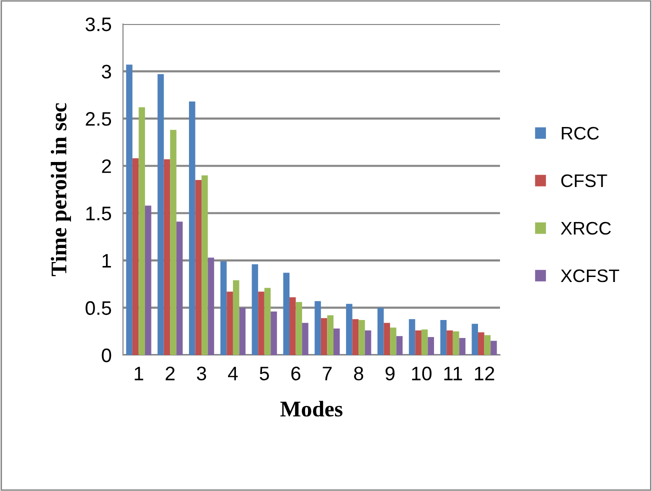  What do you see at coordinates (99, 308) in the screenshot?
I see `y-tick-label: 0.5` at bounding box center [99, 308].